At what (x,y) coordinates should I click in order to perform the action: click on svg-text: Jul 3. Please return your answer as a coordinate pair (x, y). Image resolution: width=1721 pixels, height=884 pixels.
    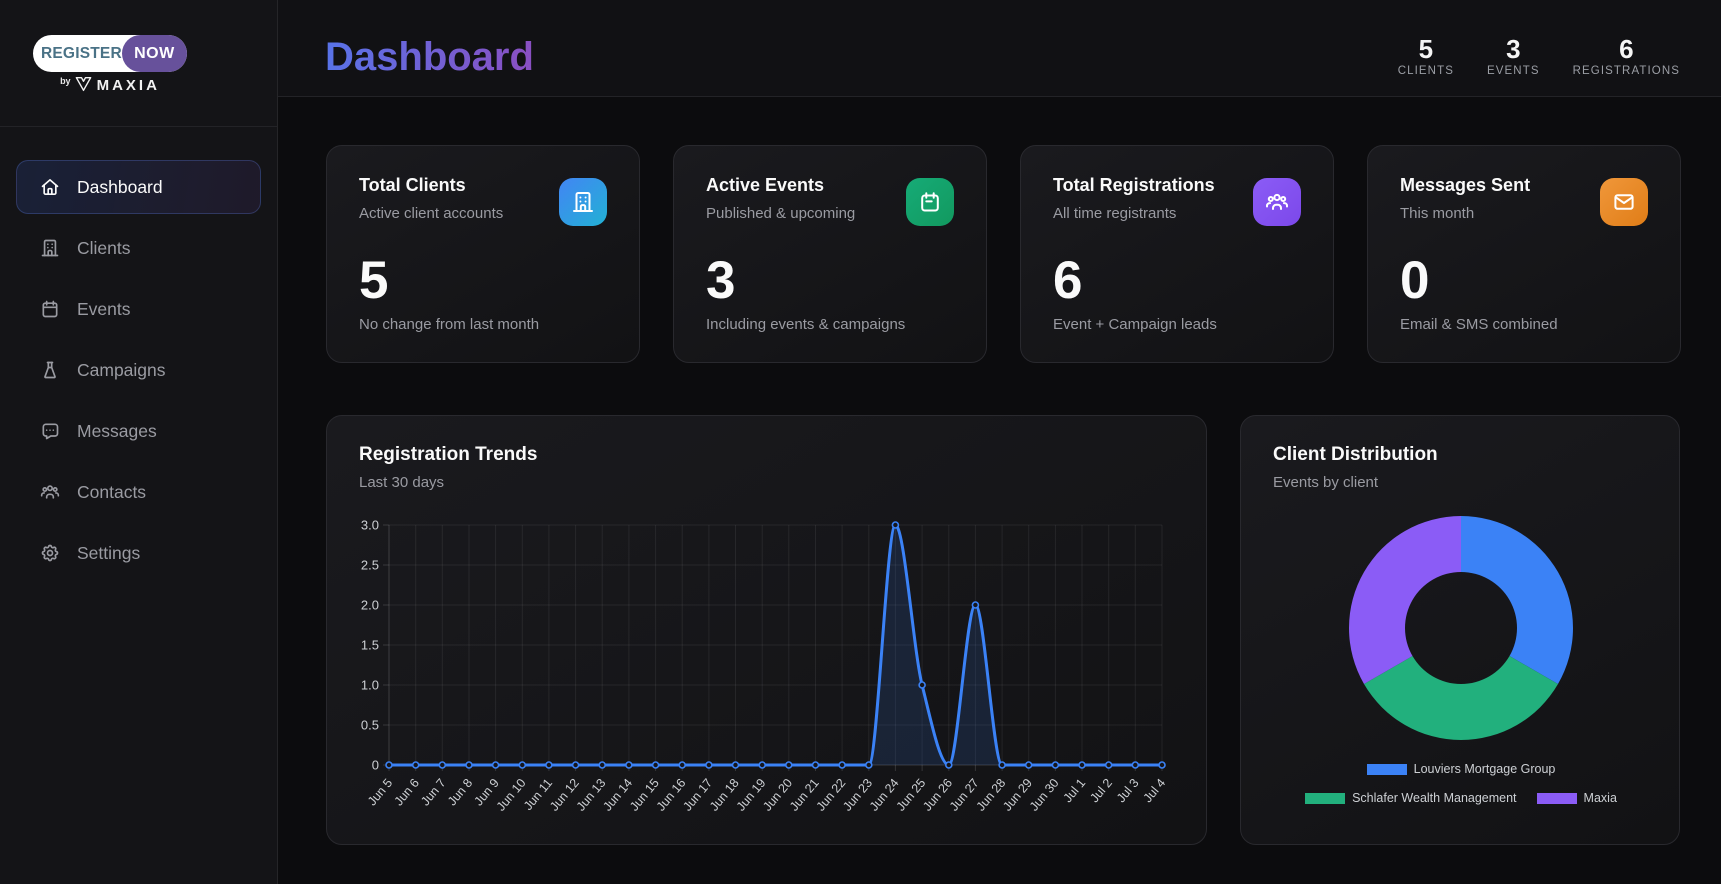
    Looking at the image, I should click on (1128, 790).